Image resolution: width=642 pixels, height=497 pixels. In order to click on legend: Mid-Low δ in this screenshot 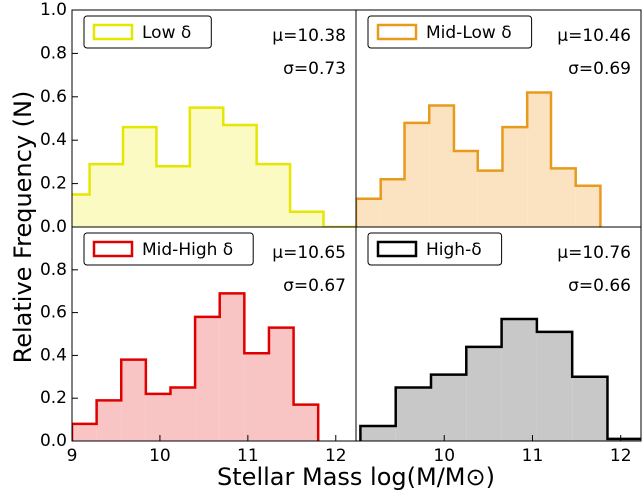, I will do `click(450, 32)`.